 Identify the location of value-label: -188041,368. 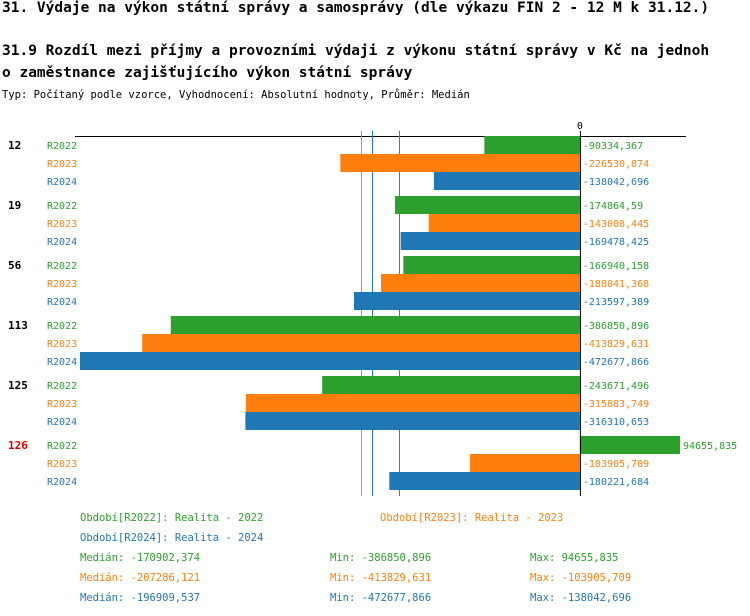
(616, 284).